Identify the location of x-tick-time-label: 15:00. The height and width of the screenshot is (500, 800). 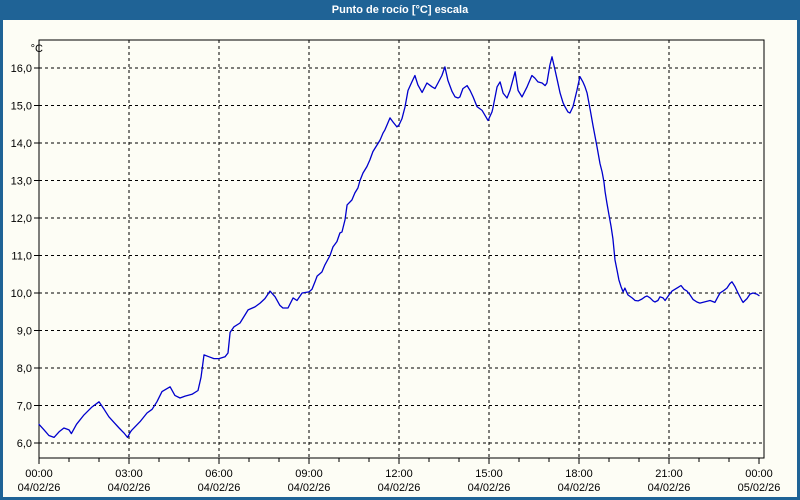
(489, 474).